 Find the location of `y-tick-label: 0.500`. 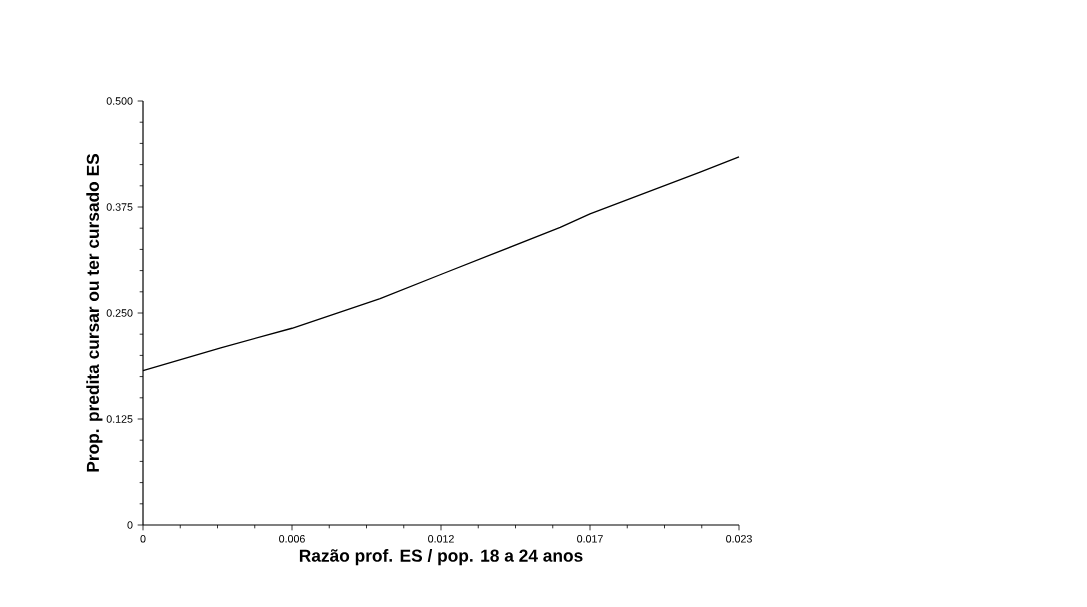

y-tick-label: 0.500 is located at coordinates (119, 101).